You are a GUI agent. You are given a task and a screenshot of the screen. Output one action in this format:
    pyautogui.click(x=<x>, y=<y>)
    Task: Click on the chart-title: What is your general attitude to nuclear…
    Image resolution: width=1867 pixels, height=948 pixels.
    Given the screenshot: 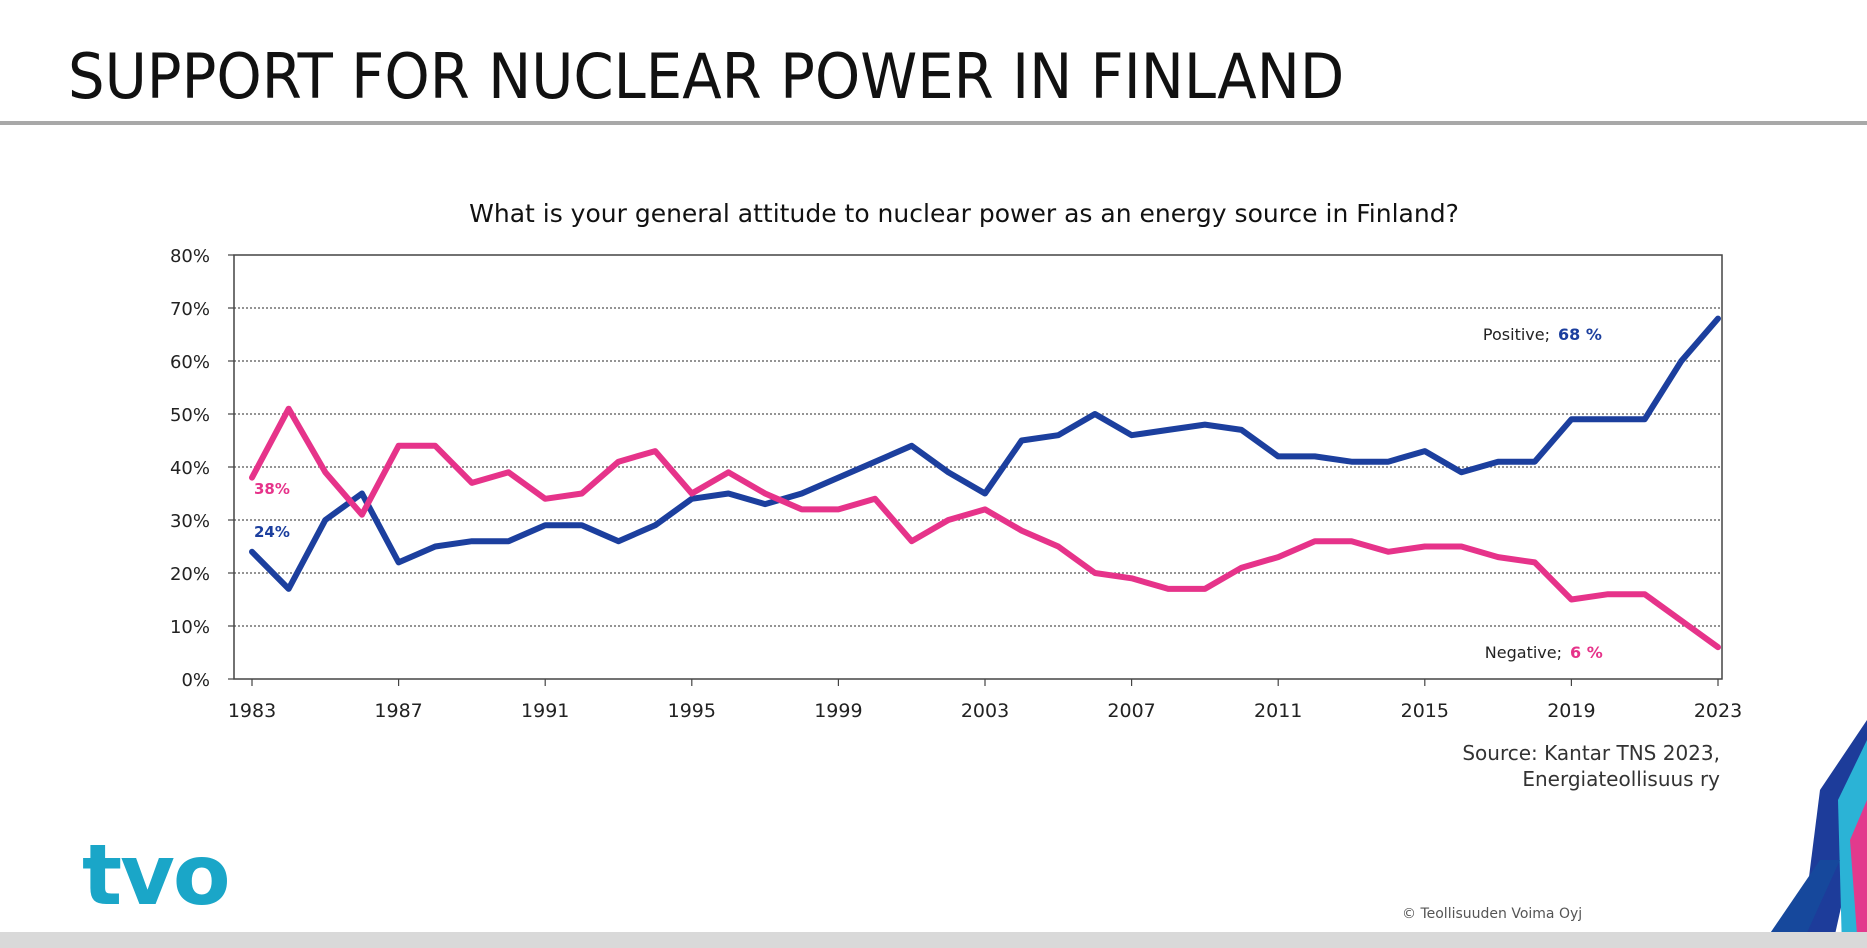 What is the action you would take?
    pyautogui.click(x=964, y=213)
    